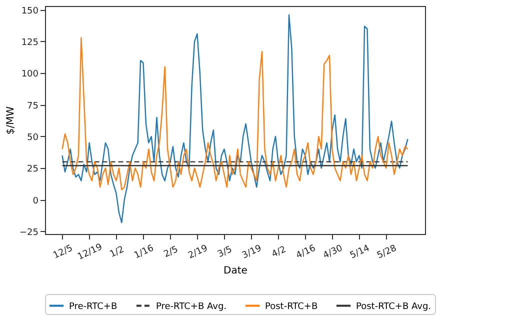 The width and height of the screenshot is (512, 323). Describe the element at coordinates (387, 252) in the screenshot. I see `x-tick-label: 5/28` at that location.